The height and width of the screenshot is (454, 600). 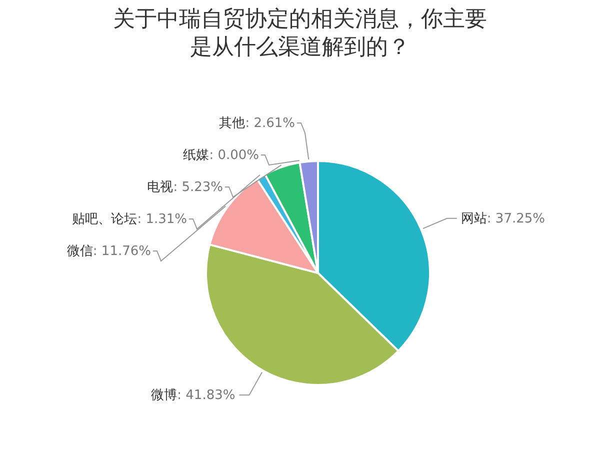 I want to click on slice-label: 微信, so click(x=79, y=251).